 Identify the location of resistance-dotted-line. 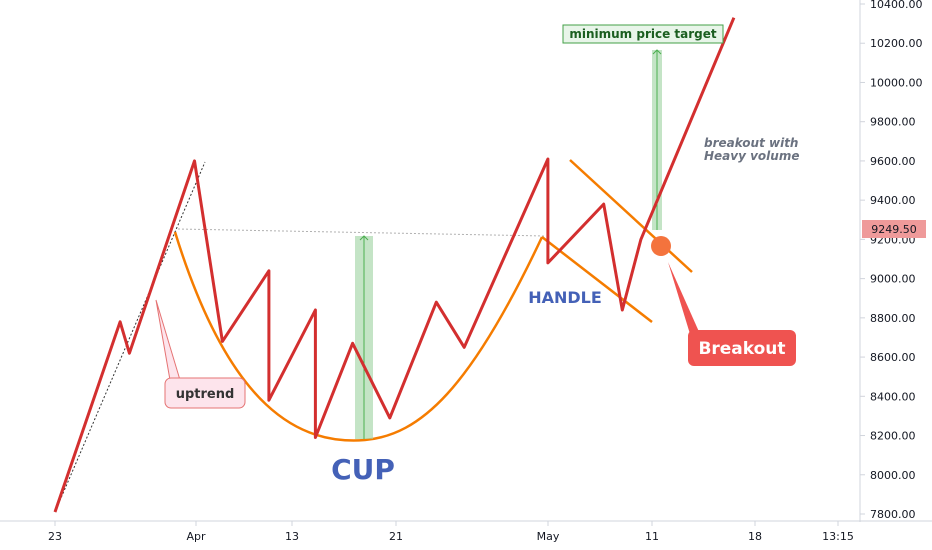
(361, 232).